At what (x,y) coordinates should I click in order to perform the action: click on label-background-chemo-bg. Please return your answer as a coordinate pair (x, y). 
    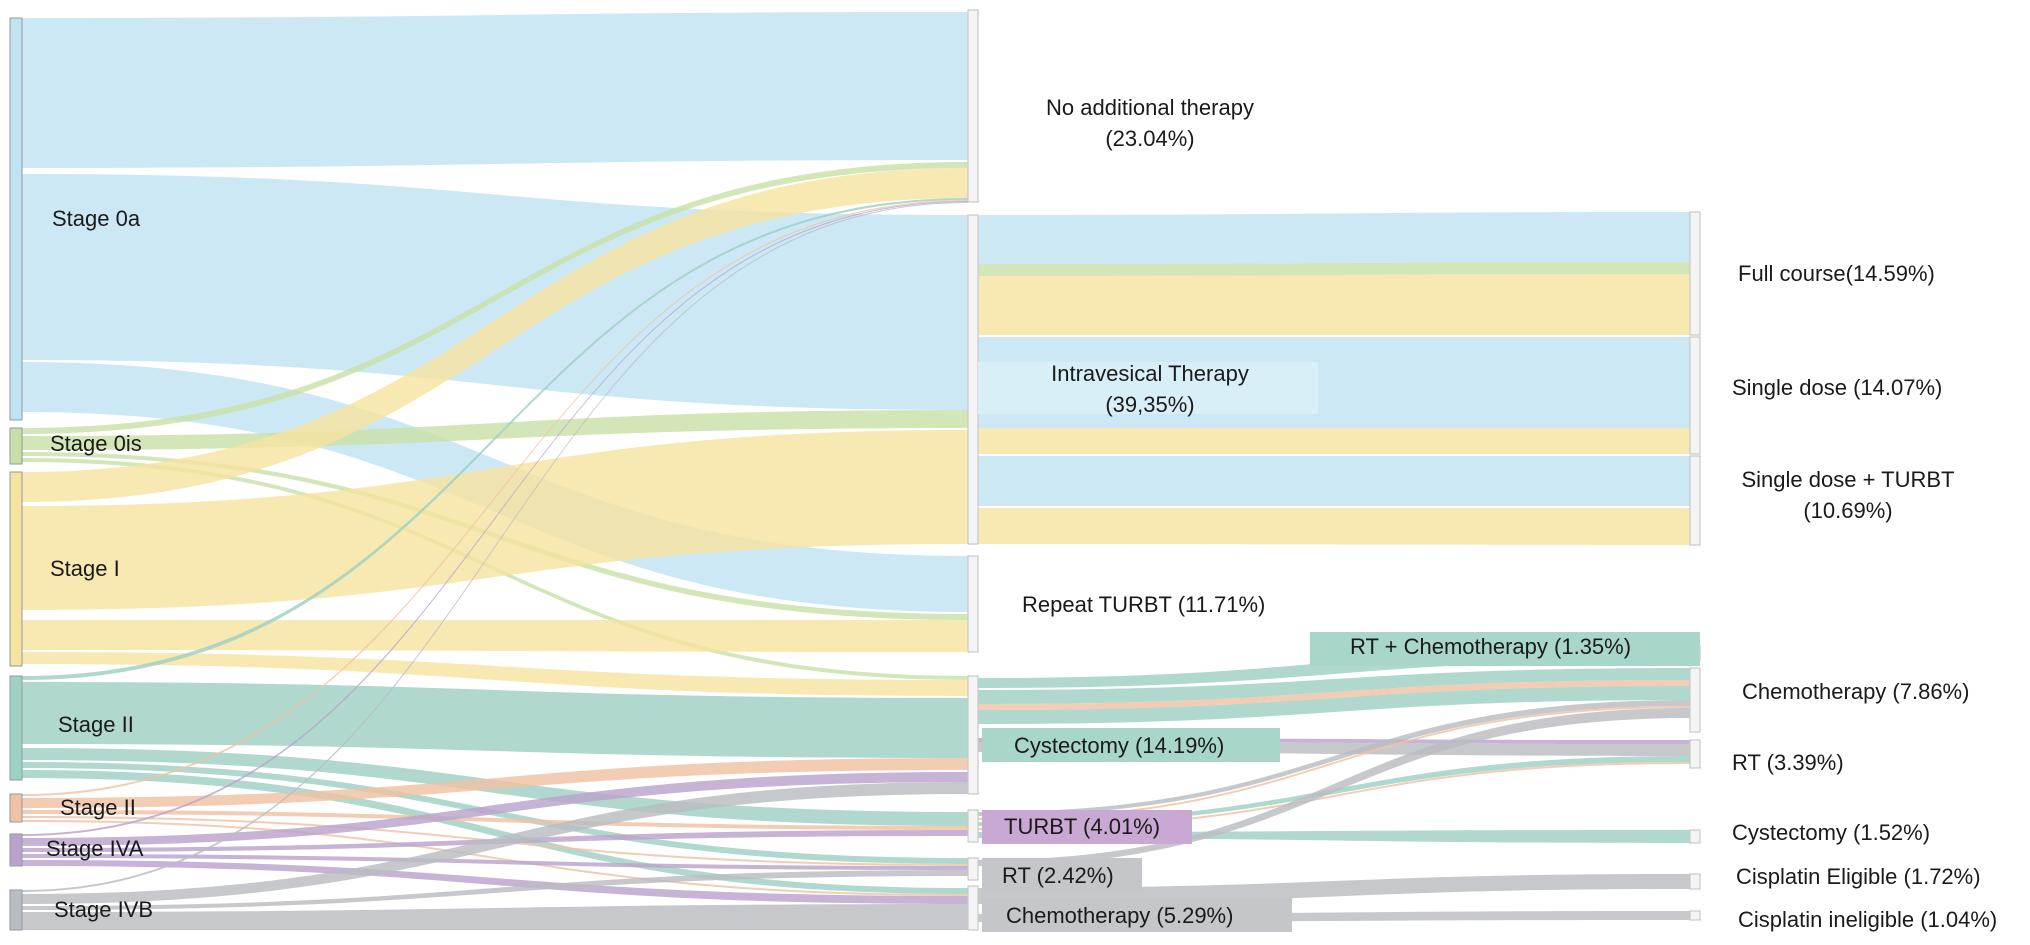
    Looking at the image, I should click on (1137, 915).